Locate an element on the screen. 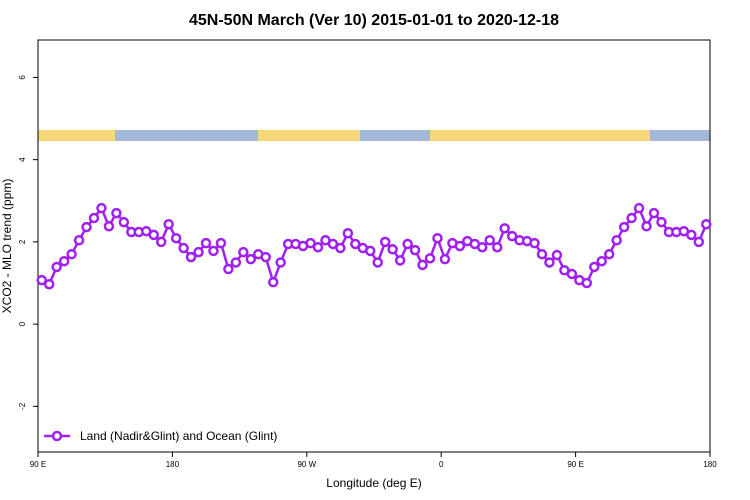  map-strip is located at coordinates (374, 135).